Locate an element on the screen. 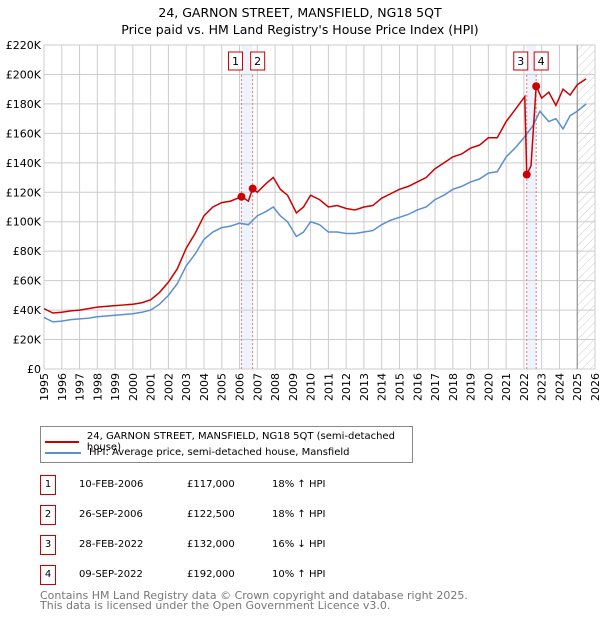 This screenshot has width=600, height=620. x-tick-label: 2023 is located at coordinates (542, 387).